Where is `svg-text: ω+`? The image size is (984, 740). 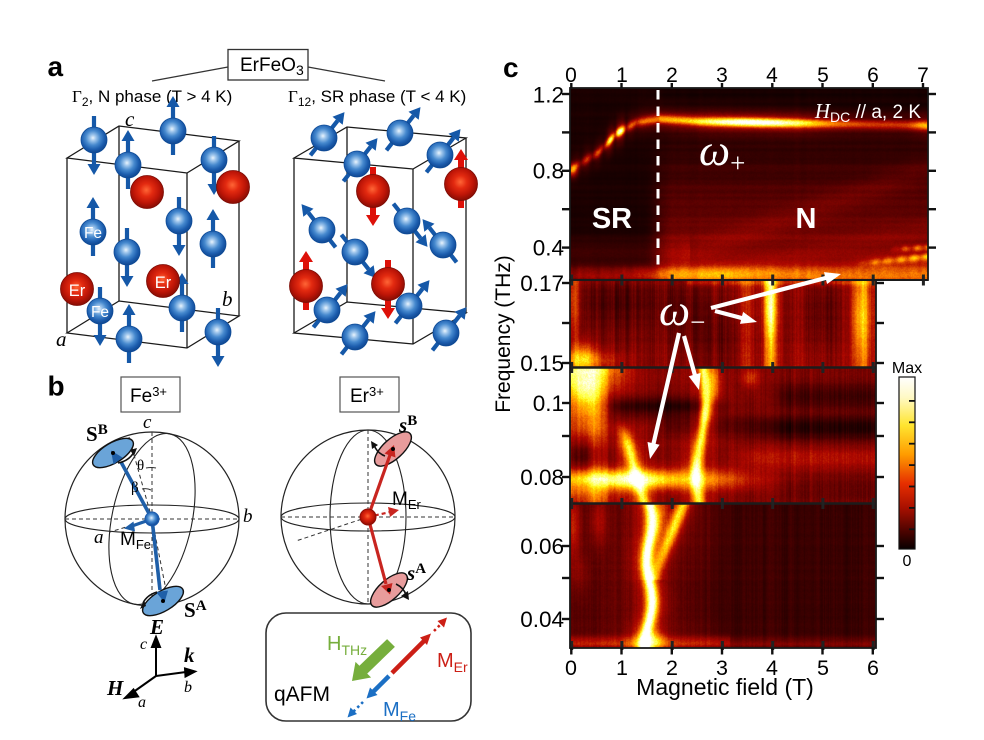
svg-text: ω+ is located at coordinates (722, 152).